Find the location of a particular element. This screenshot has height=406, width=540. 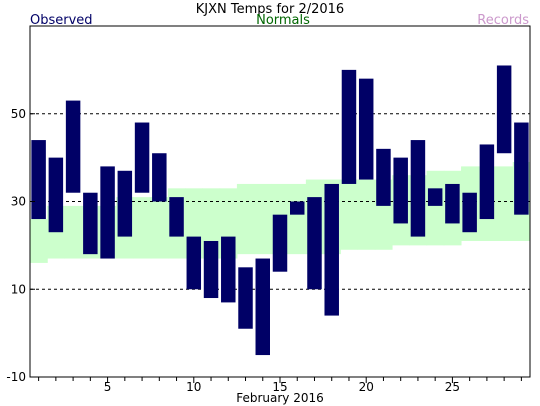

legend-normals: Normals is located at coordinates (283, 20).